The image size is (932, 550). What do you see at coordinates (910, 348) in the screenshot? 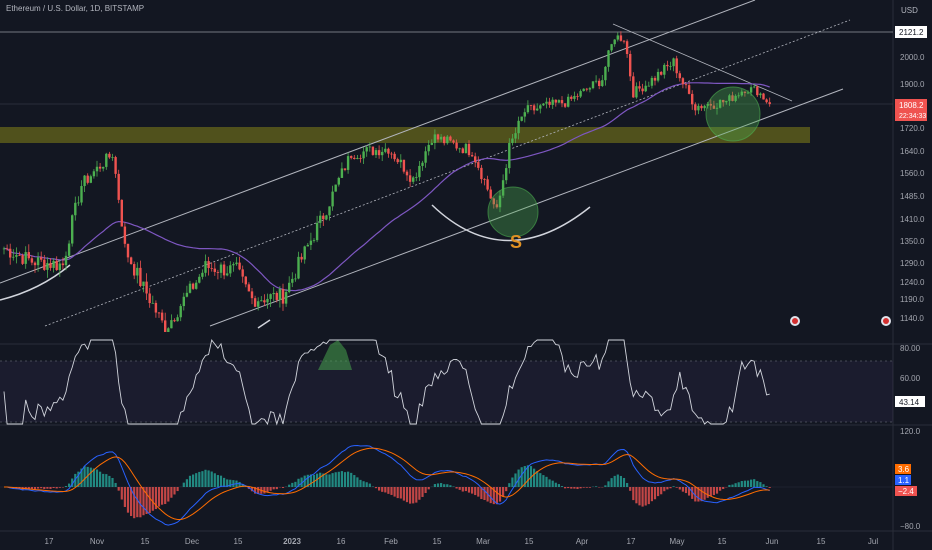
I see `rsi-tick: 80.00` at bounding box center [910, 348].